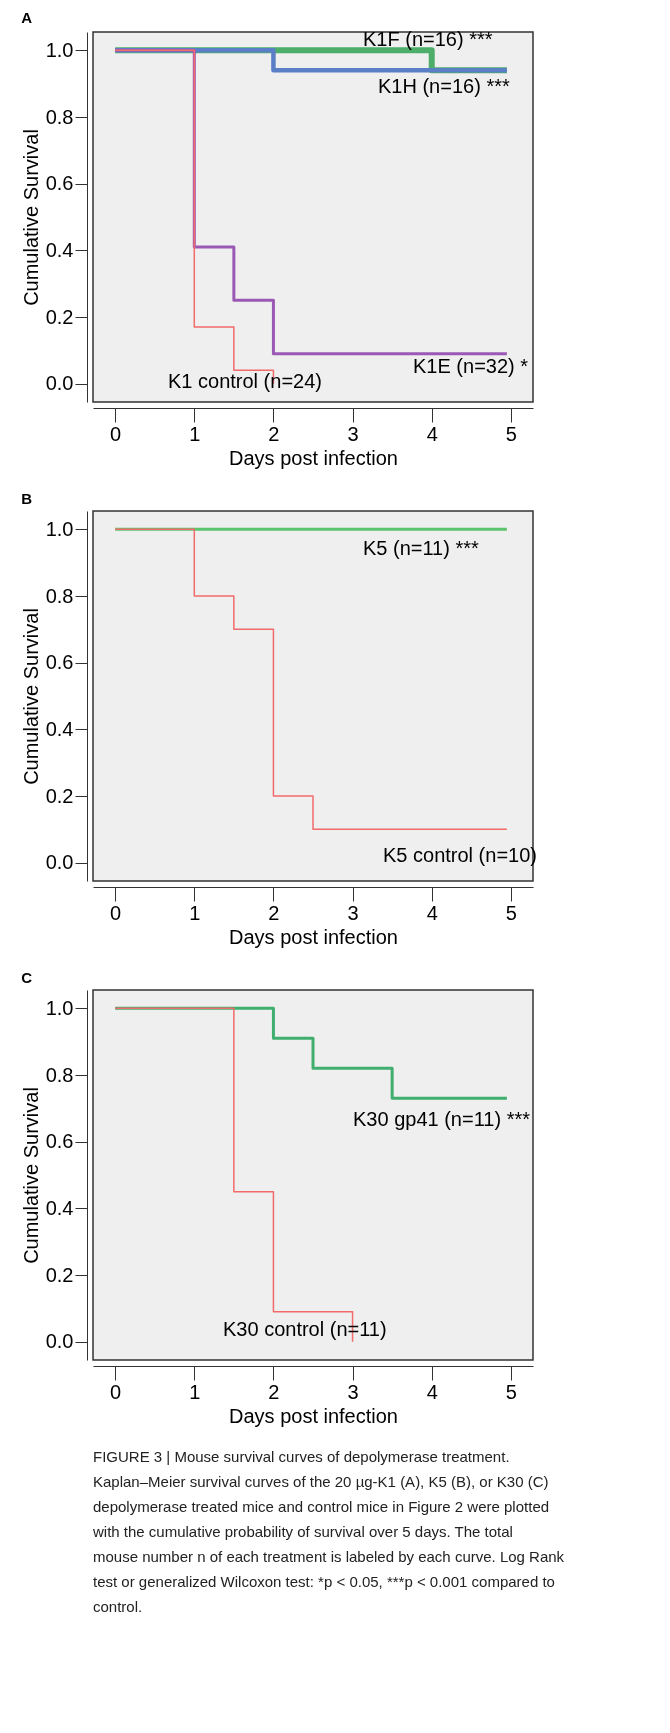  Describe the element at coordinates (428, 39) in the screenshot. I see `series-label: K1F (n=16) ***` at that location.